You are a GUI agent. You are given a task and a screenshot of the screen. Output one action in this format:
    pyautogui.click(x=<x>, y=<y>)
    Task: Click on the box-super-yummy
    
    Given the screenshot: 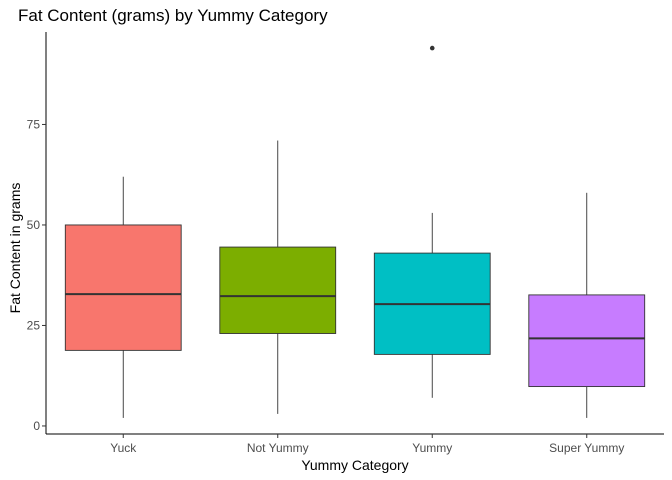 What is the action you would take?
    pyautogui.click(x=587, y=341)
    